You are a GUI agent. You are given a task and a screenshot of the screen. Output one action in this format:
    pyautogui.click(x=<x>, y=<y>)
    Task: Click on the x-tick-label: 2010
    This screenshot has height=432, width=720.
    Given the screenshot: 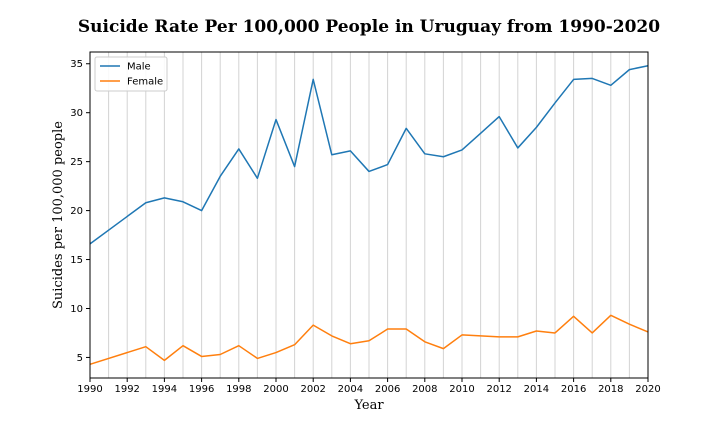 What is the action you would take?
    pyautogui.click(x=461, y=389)
    